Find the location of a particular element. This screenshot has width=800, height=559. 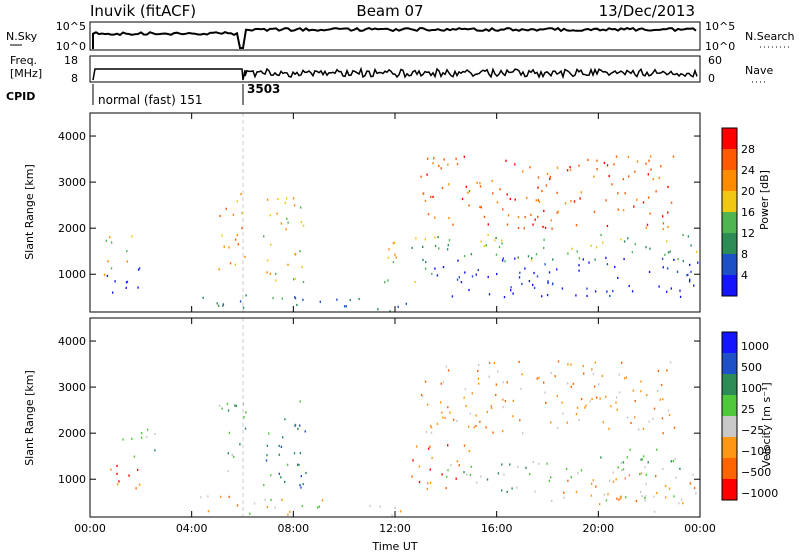

noise-trace is located at coordinates (394, 37).